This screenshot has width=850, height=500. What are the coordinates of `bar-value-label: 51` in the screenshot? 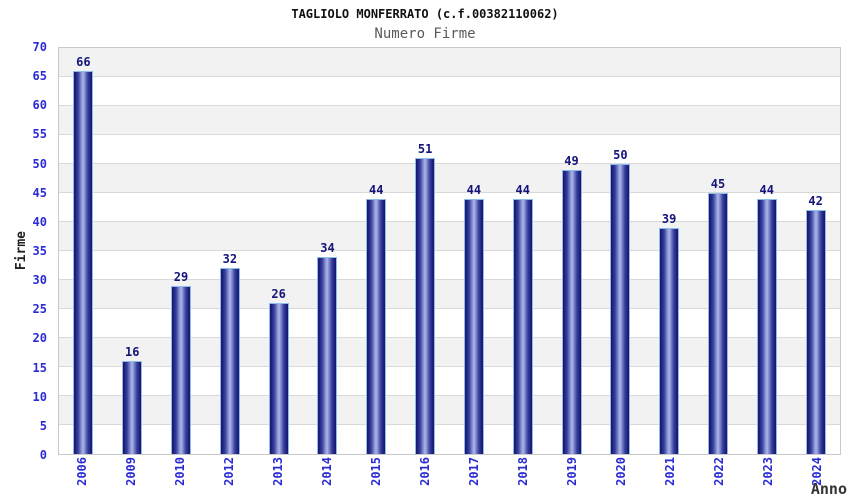 It's located at (425, 149).